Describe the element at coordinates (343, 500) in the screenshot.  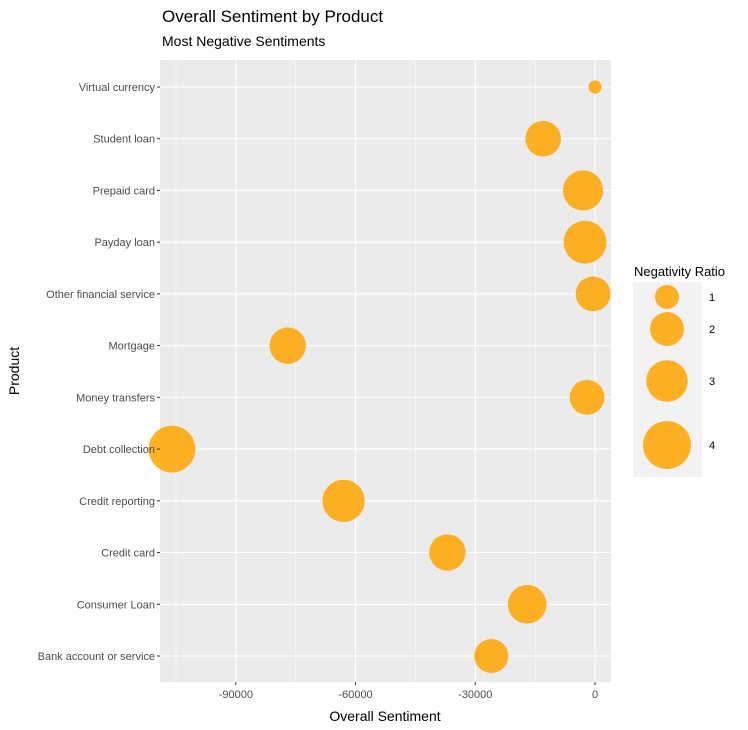
I see `data-point-credit-reporting` at that location.